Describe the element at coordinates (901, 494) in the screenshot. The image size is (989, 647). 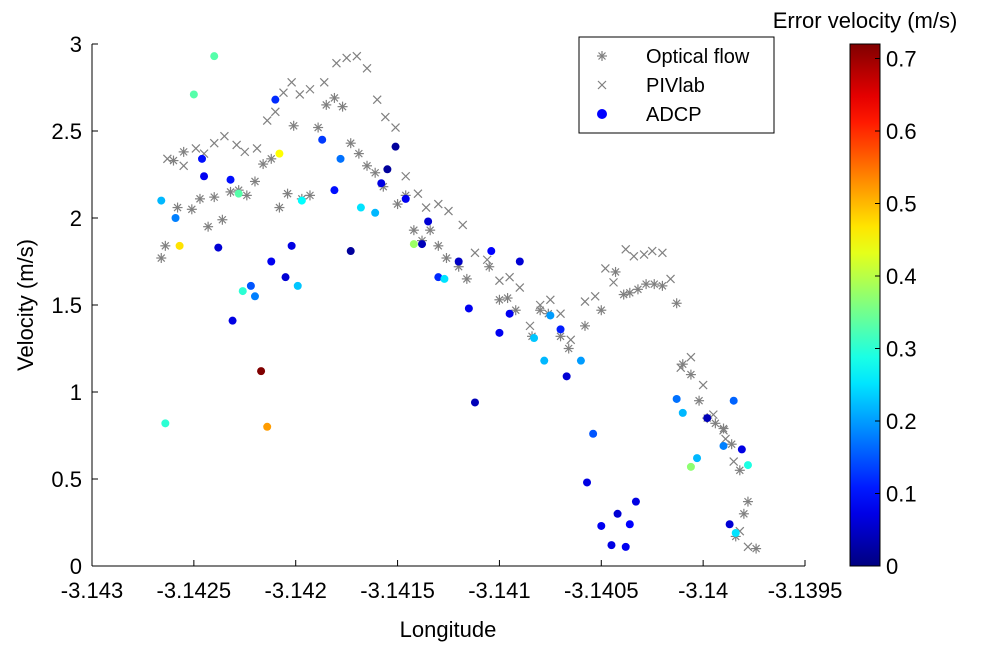
I see `colorbar-tick-label: 0.1` at that location.